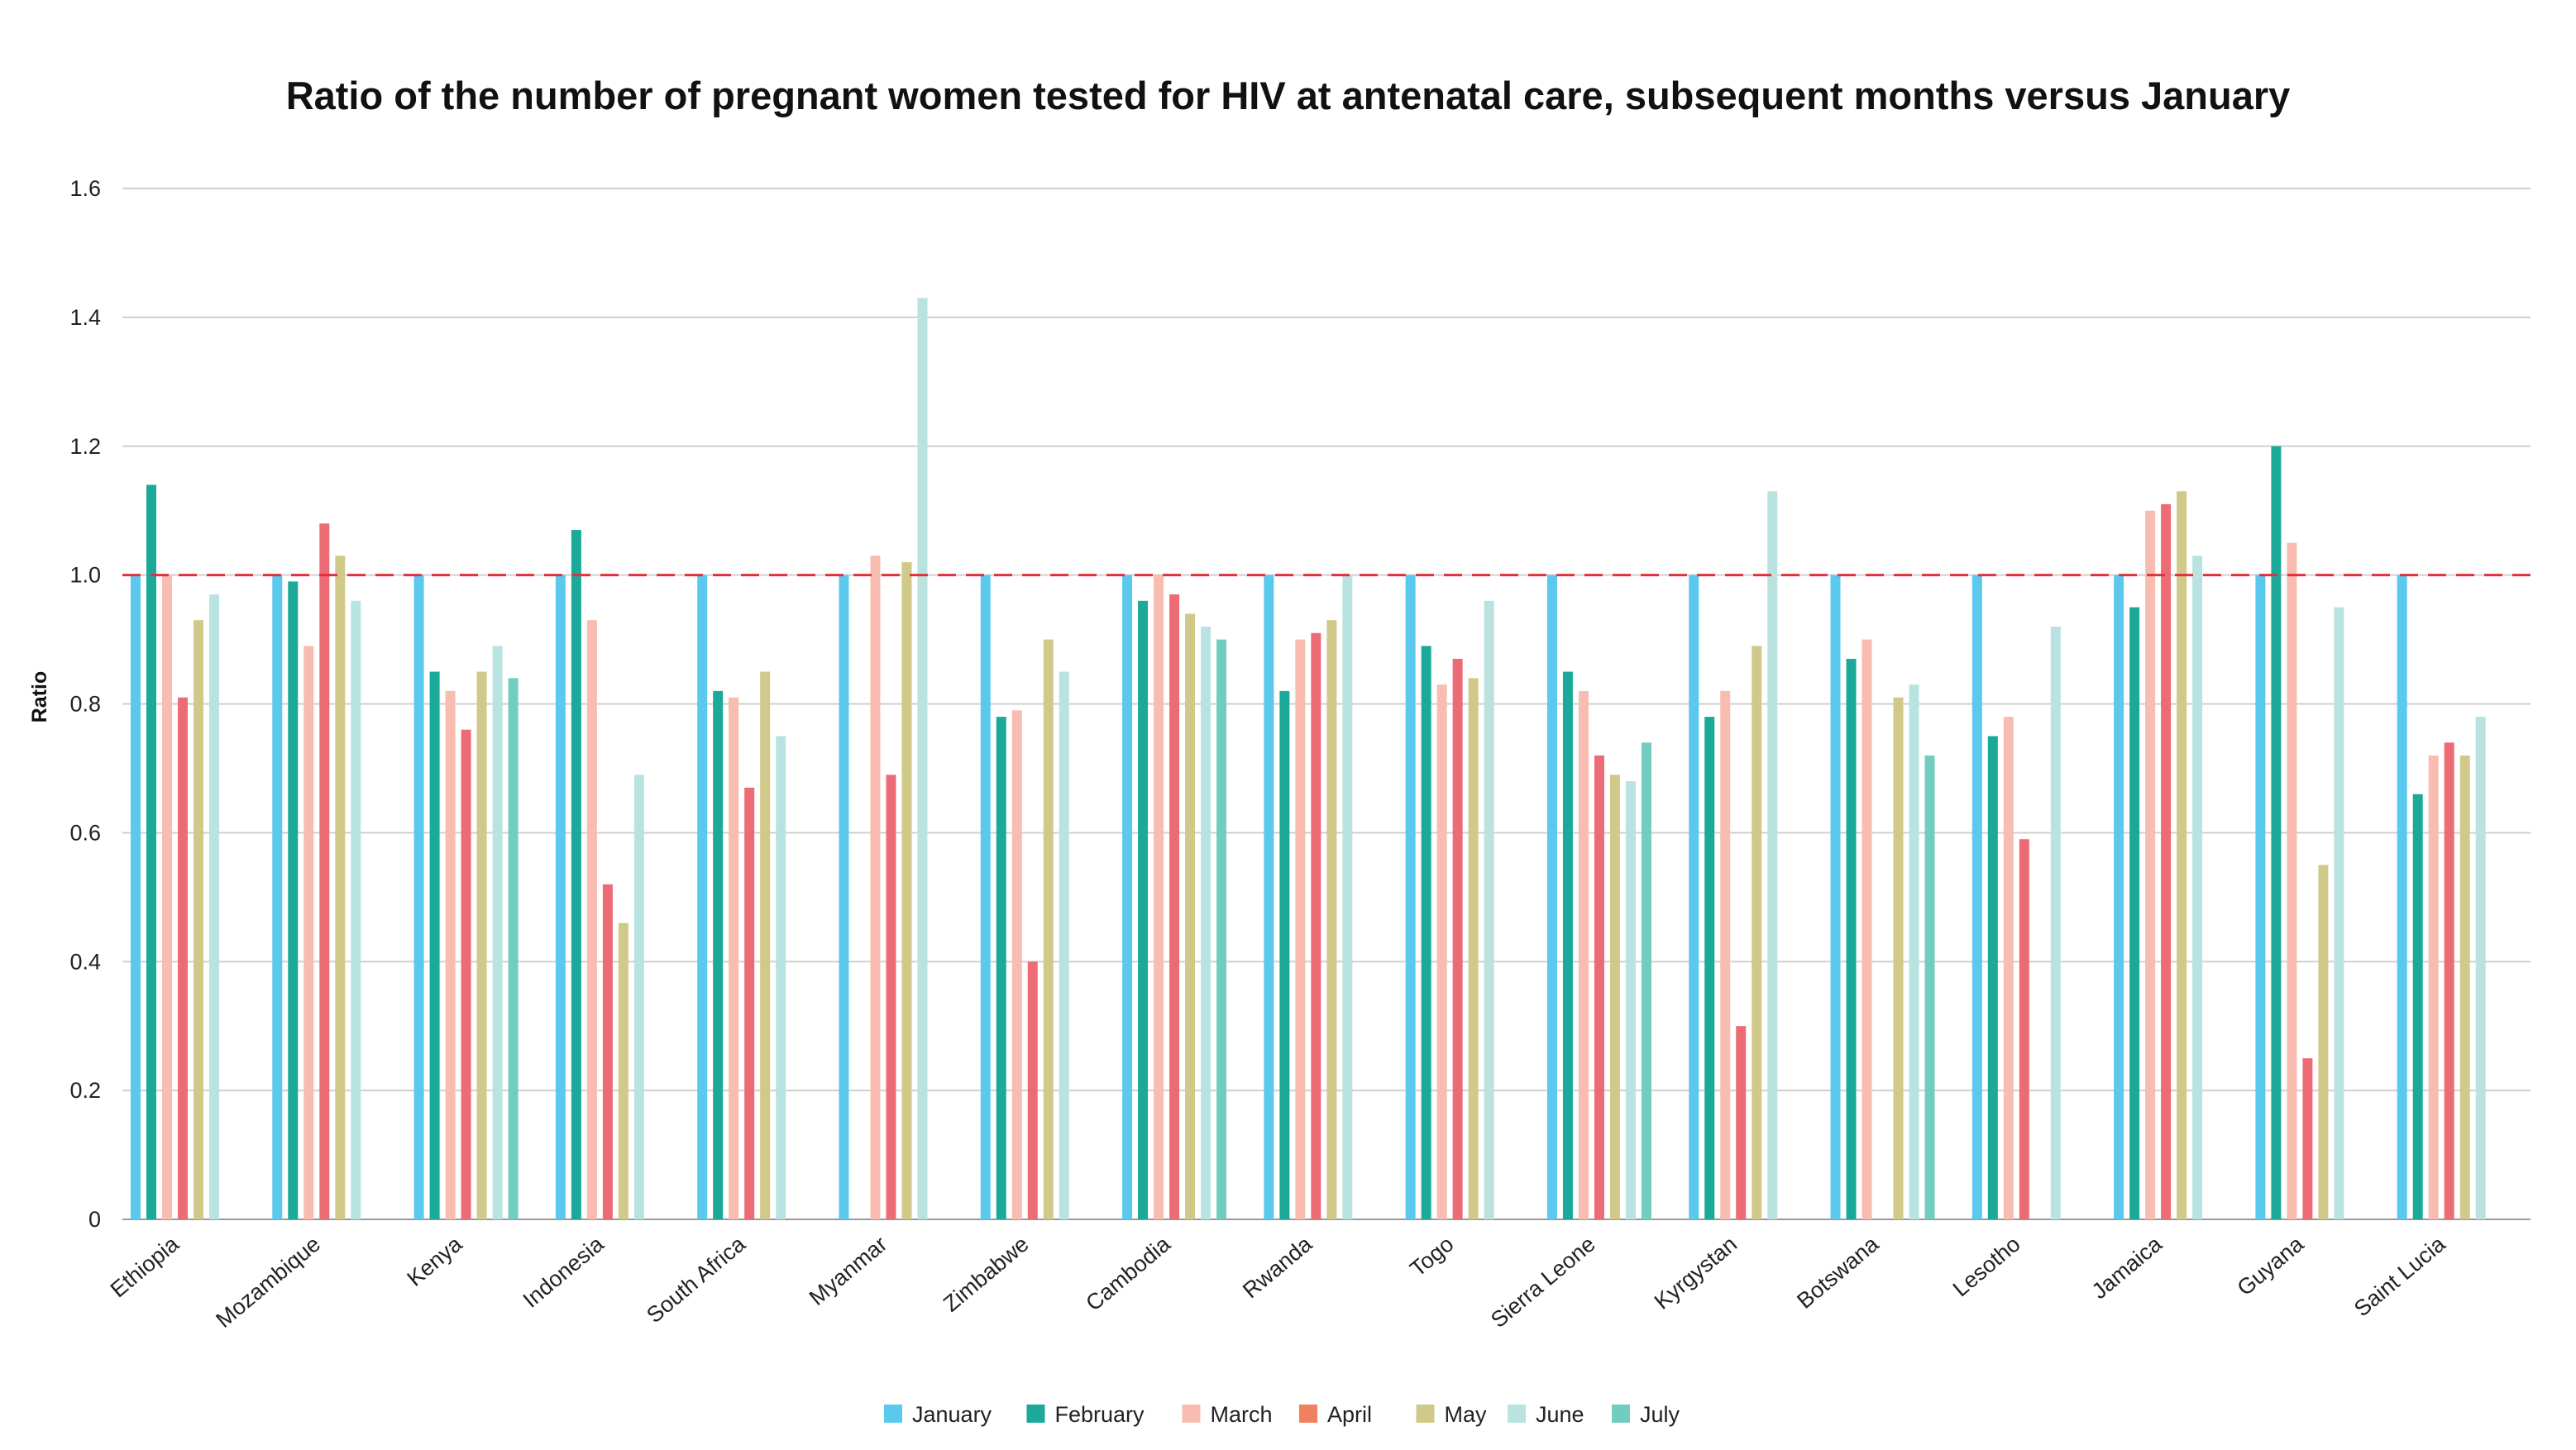 This screenshot has width=2576, height=1450. I want to click on bar-january-myanmar, so click(844, 897).